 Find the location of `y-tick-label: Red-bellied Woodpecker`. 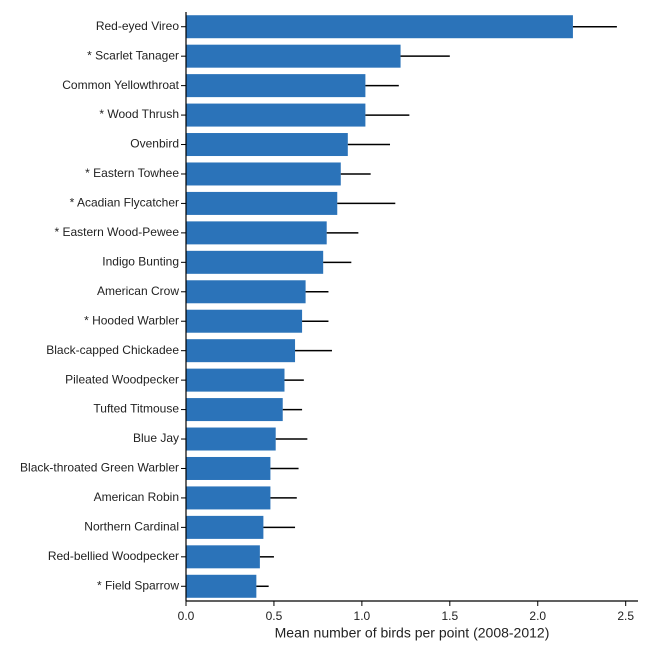

y-tick-label: Red-bellied Woodpecker is located at coordinates (113, 556).